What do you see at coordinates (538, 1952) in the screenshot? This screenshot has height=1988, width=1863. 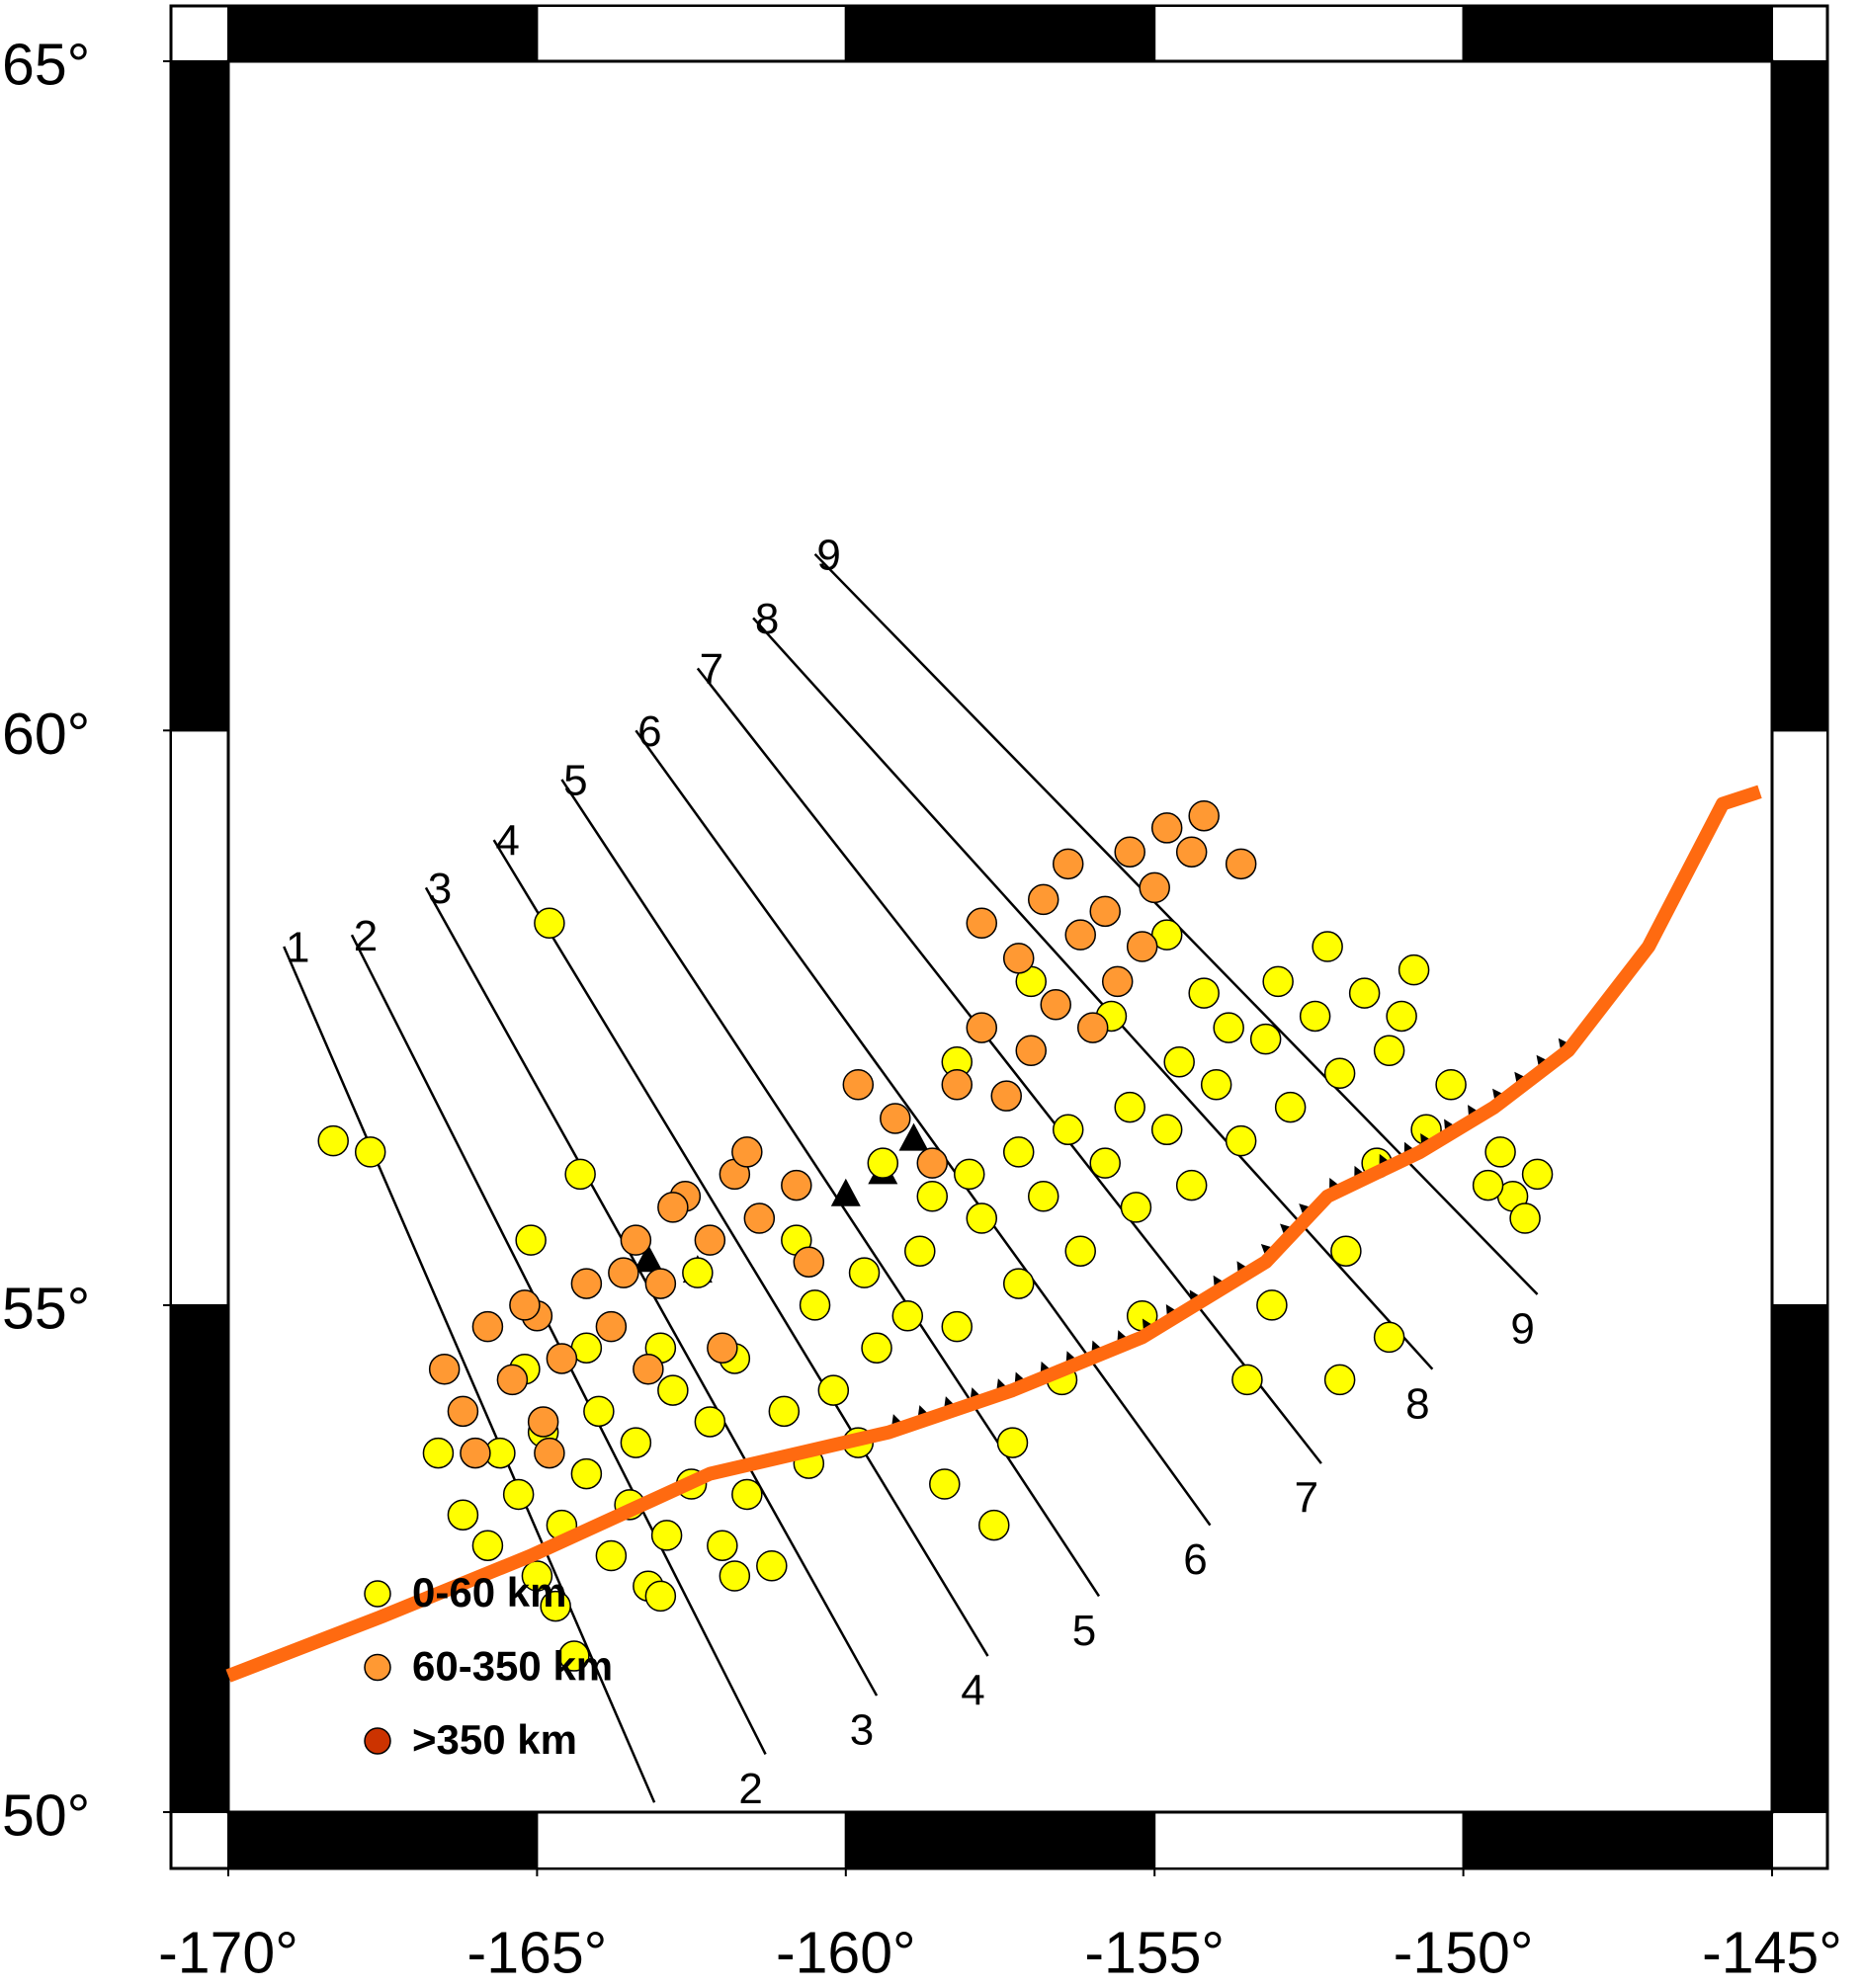 I see `lon-tick-label: -165°` at bounding box center [538, 1952].